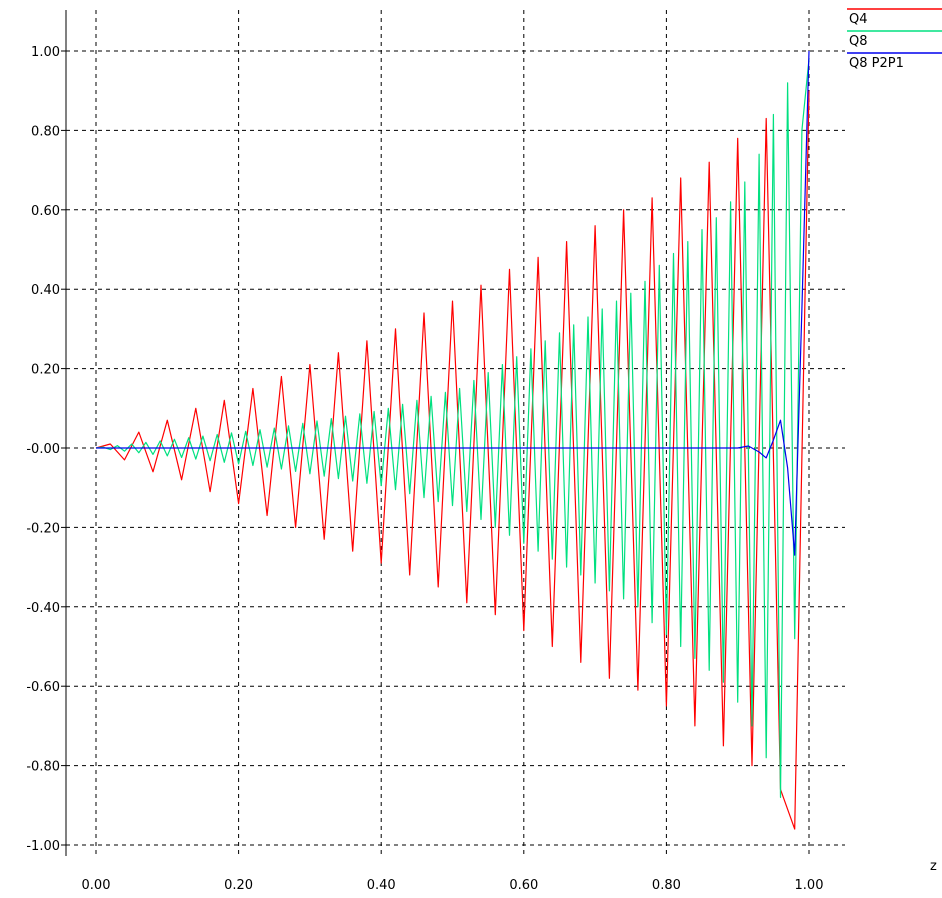  I want to click on y-tick-label: -0.20, so click(43, 528).